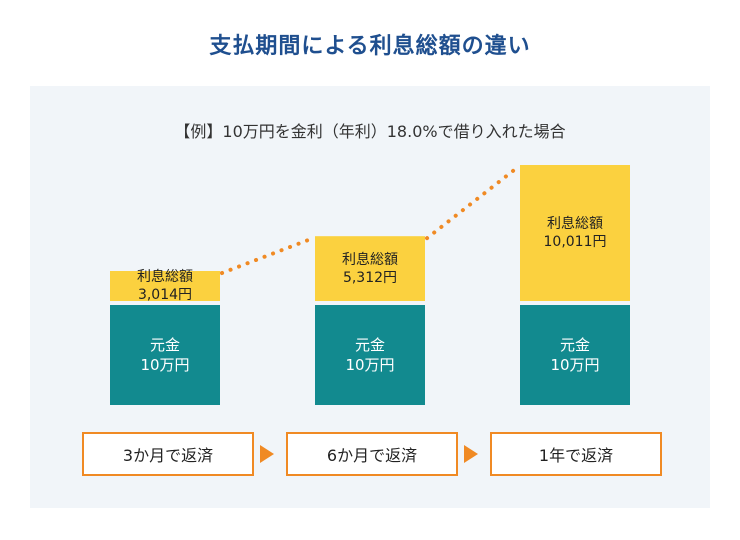  What do you see at coordinates (370, 46) in the screenshot?
I see `chart-title: 支払期間による利息総額の違い` at bounding box center [370, 46].